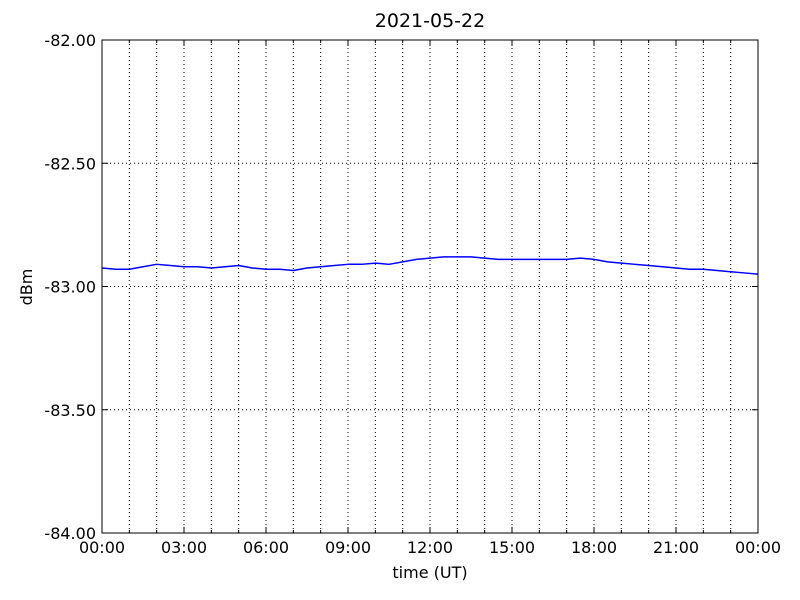 Image resolution: width=800 pixels, height=600 pixels. I want to click on x-axis-label: time (UT), so click(429, 572).